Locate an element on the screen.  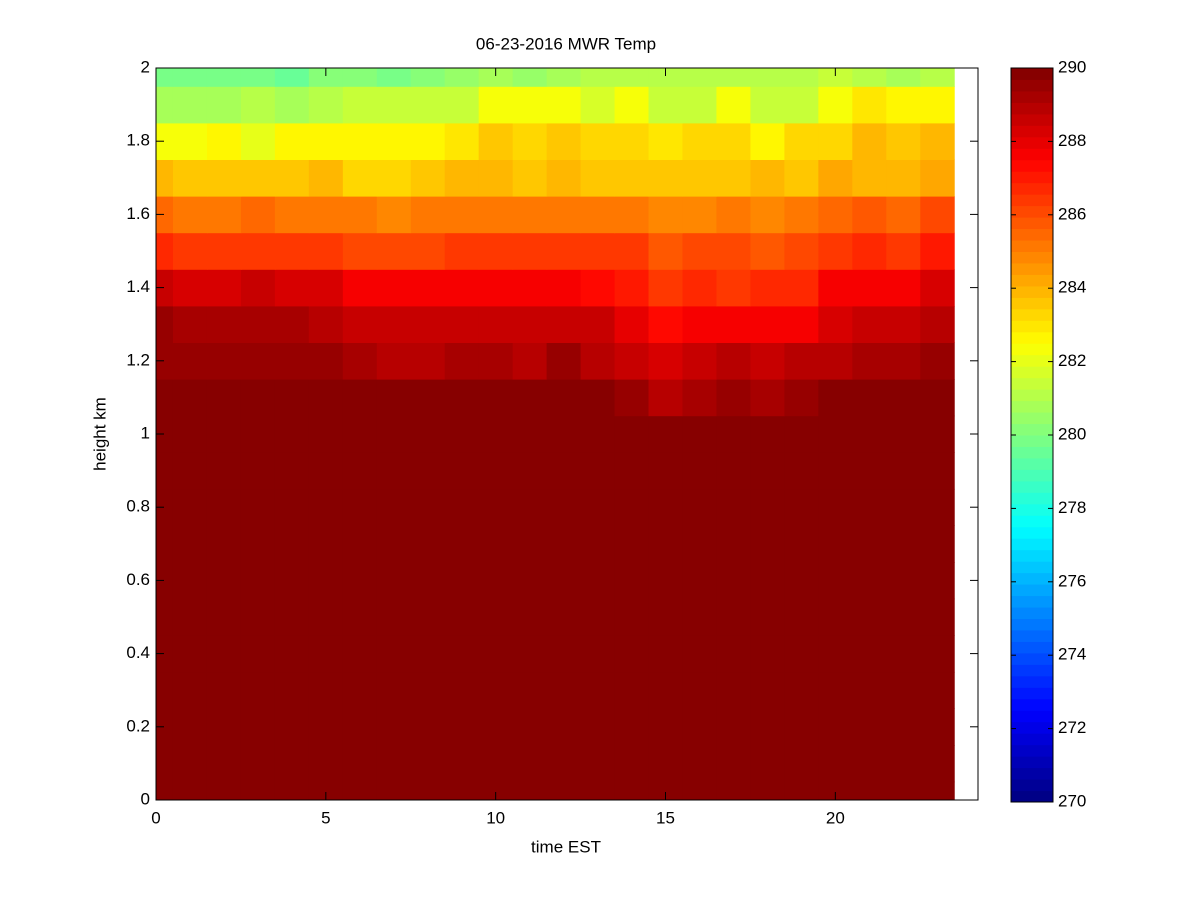
y-tick-label: 1.8 is located at coordinates (138, 140).